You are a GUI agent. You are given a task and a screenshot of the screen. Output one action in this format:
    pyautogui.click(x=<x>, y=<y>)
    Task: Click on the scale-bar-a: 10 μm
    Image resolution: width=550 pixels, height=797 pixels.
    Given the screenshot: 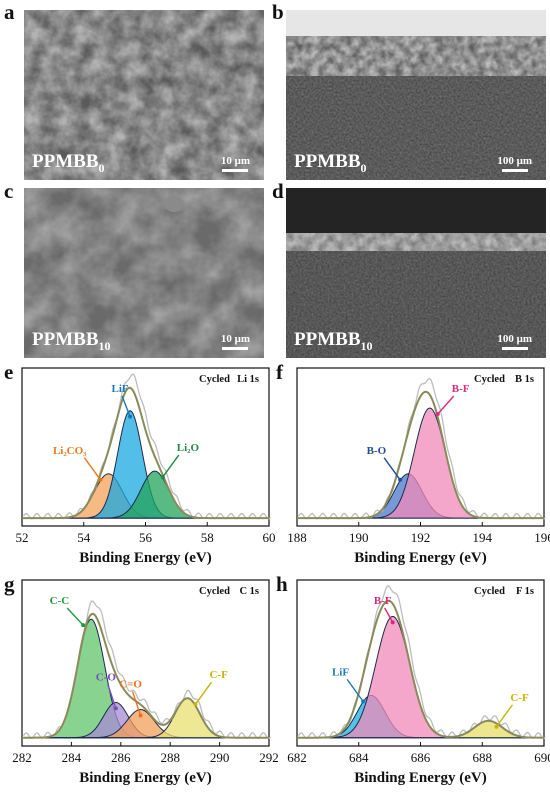 What is the action you would take?
    pyautogui.click(x=235, y=163)
    